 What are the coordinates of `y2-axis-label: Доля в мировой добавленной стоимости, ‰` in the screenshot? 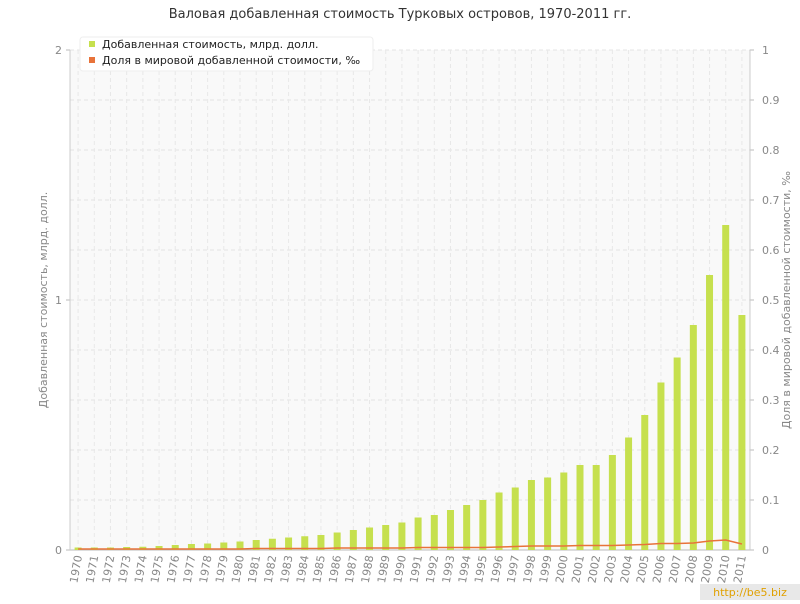 It's located at (786, 300).